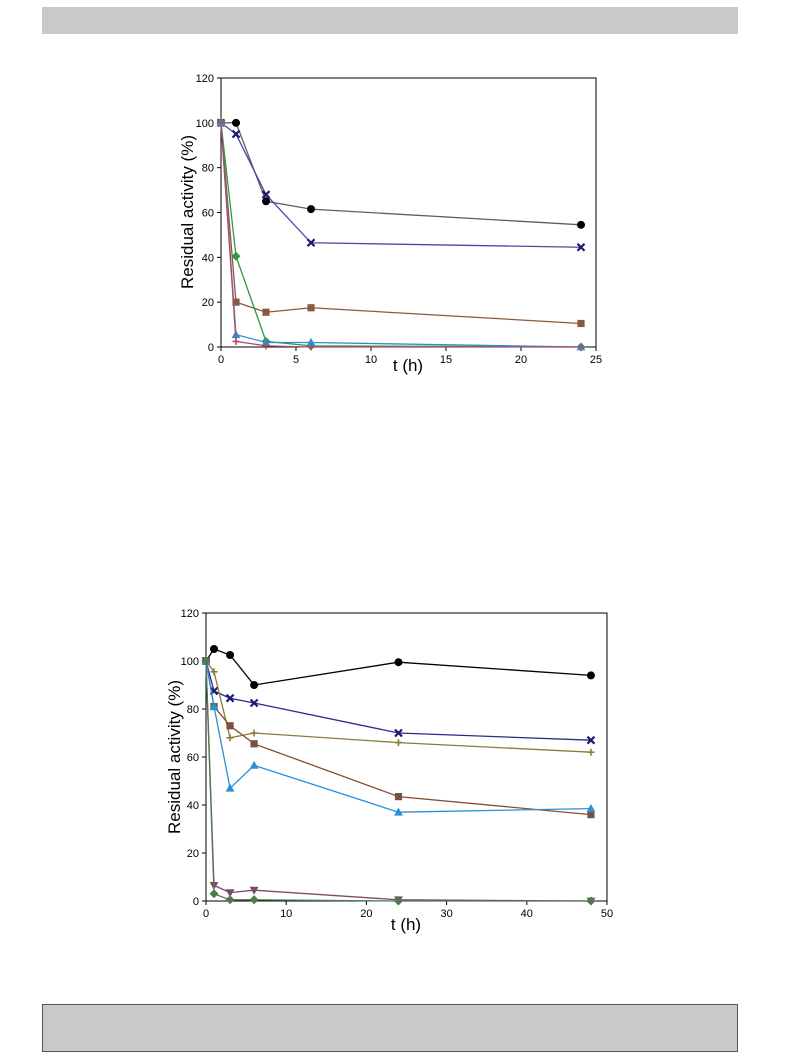 The width and height of the screenshot is (793, 1057). Describe the element at coordinates (208, 169) in the screenshot. I see `y-tick-label: 80` at that location.